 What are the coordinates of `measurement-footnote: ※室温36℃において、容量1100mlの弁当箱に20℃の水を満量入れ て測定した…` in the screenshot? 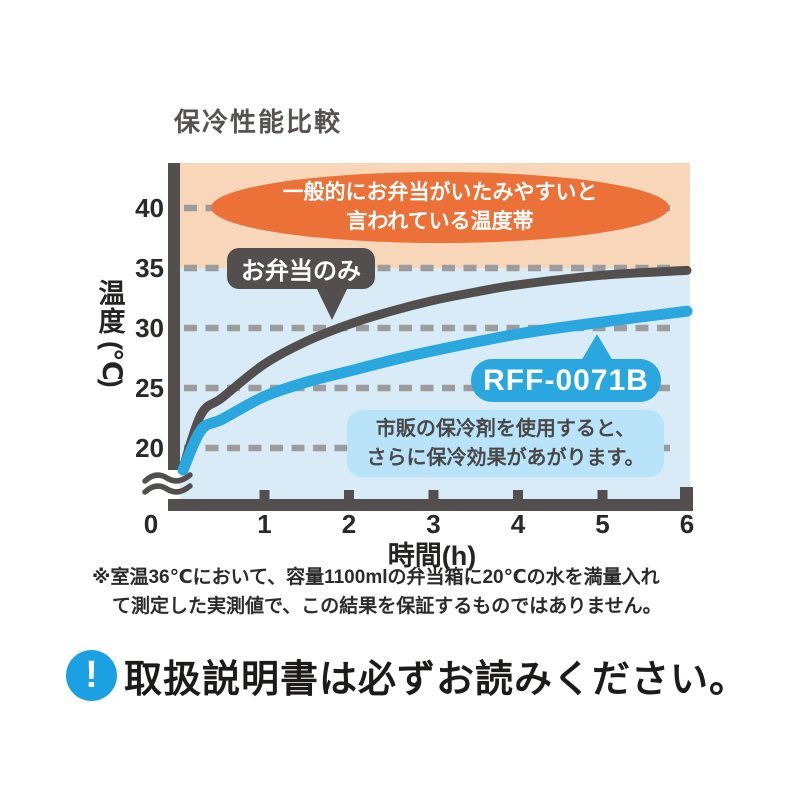 It's located at (377, 592).